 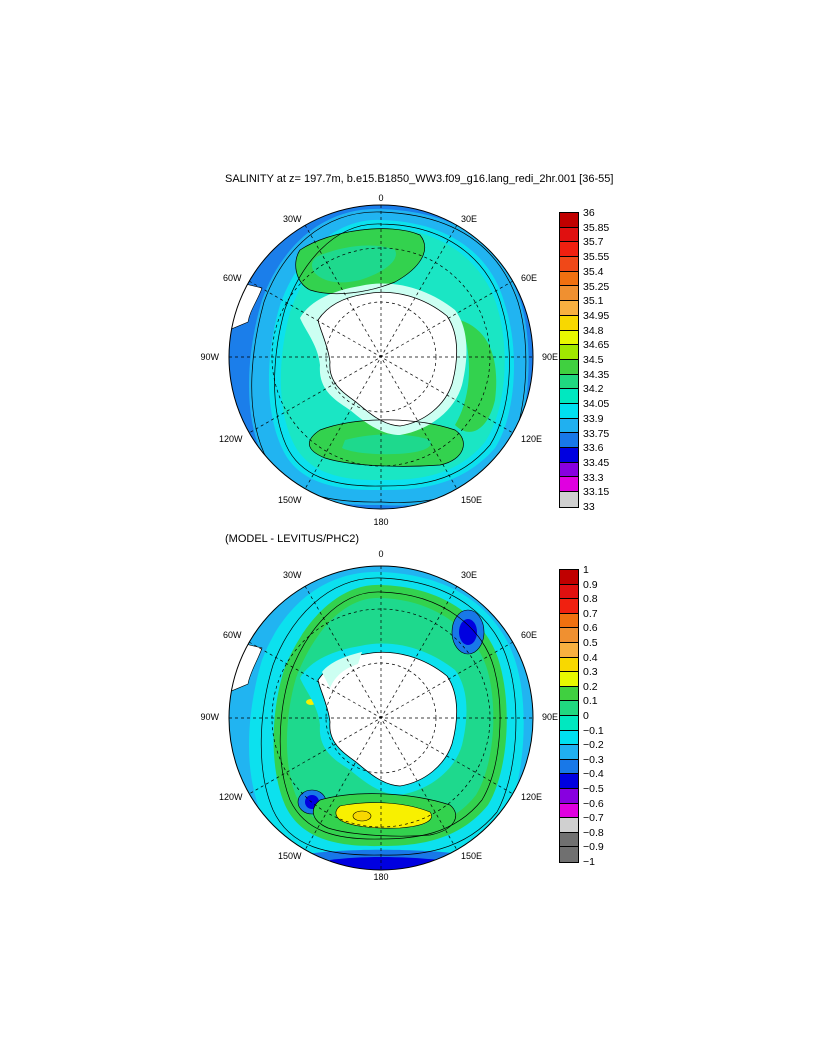 What do you see at coordinates (590, 686) in the screenshot?
I see `colorbar-label: 0.2` at bounding box center [590, 686].